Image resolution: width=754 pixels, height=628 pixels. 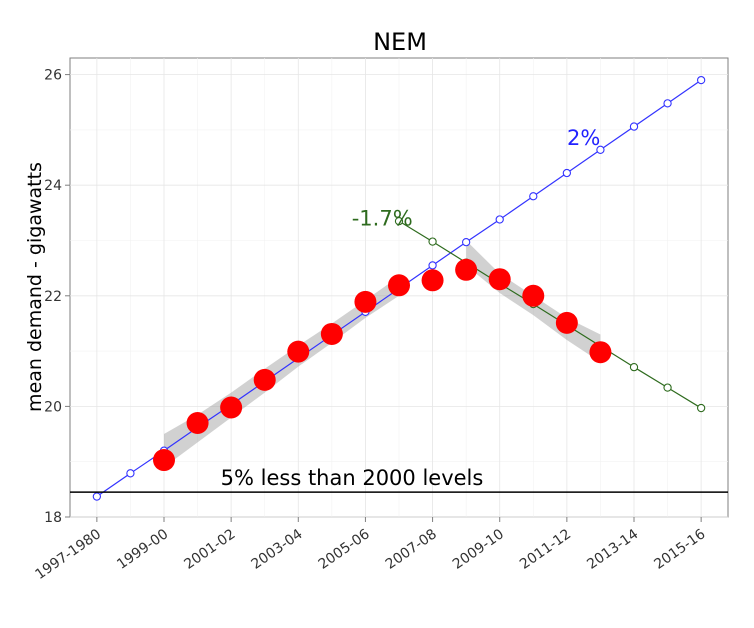 I want to click on y-tick-label: 24, so click(x=53, y=186).